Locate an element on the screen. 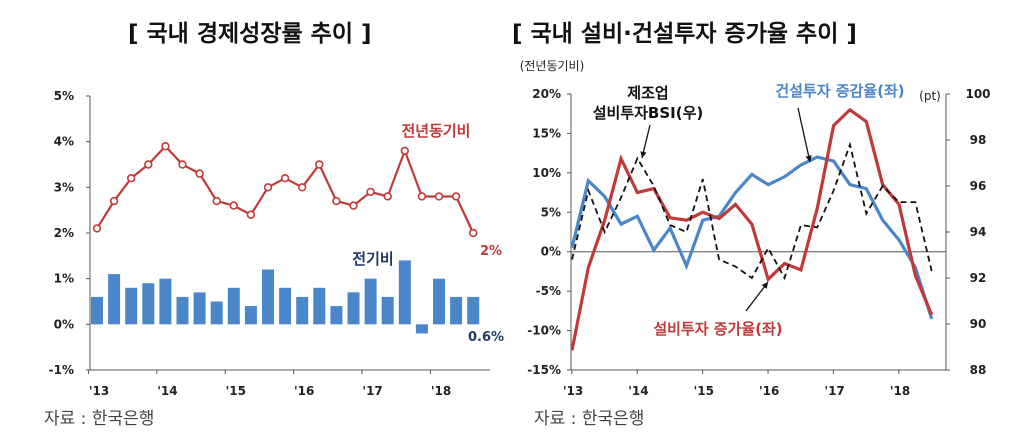 Image resolution: width=1024 pixels, height=441 pixels. right-right-tick-label: 88 is located at coordinates (978, 370).